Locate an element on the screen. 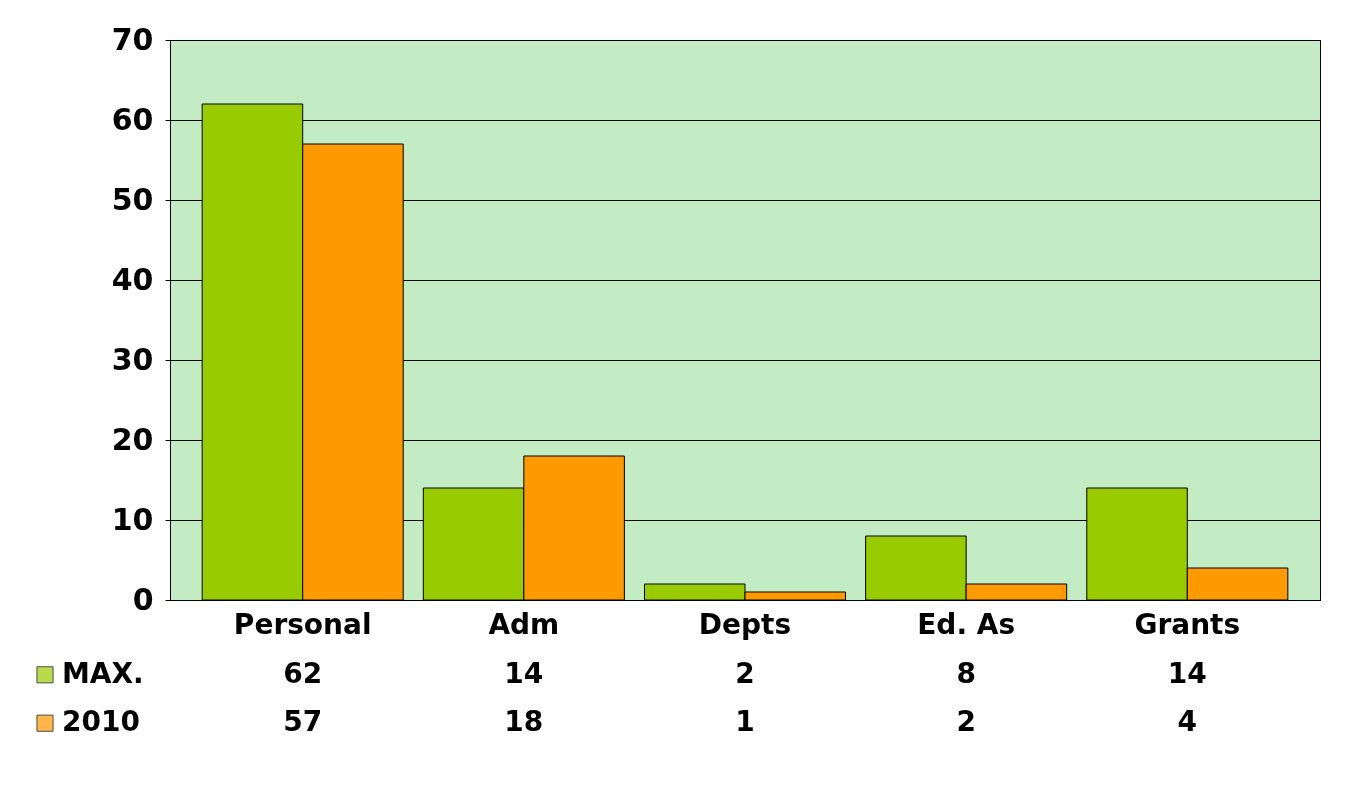 Image resolution: width=1371 pixels, height=809 pixels. x-tick-label: Grants is located at coordinates (1187, 625).